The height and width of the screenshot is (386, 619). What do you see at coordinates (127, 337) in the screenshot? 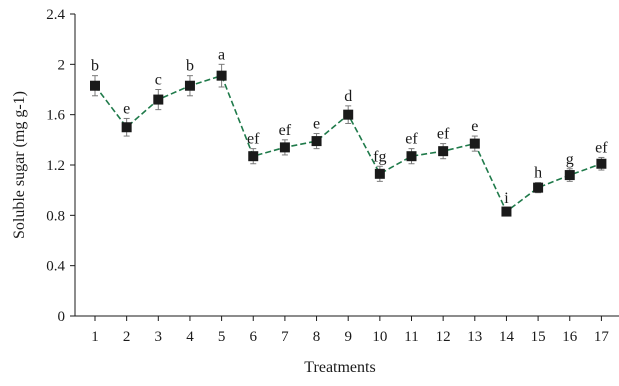
I see `x-tick-label: 2` at bounding box center [127, 337].